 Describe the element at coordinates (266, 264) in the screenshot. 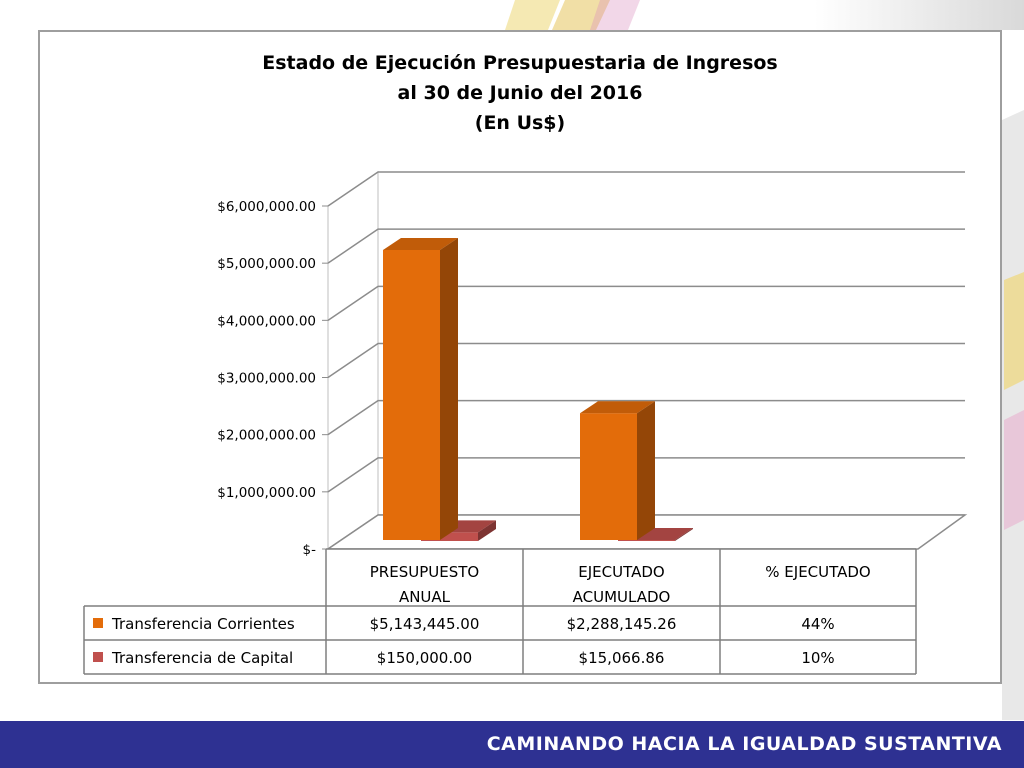

I see `y-tick-label: $5,000,000.00` at that location.